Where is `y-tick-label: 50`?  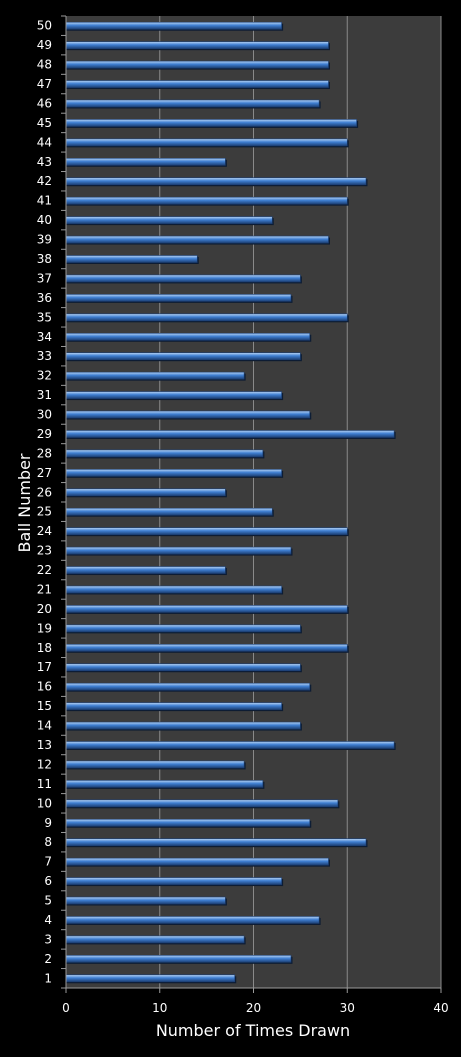
y-tick-label: 50 is located at coordinates (44, 26).